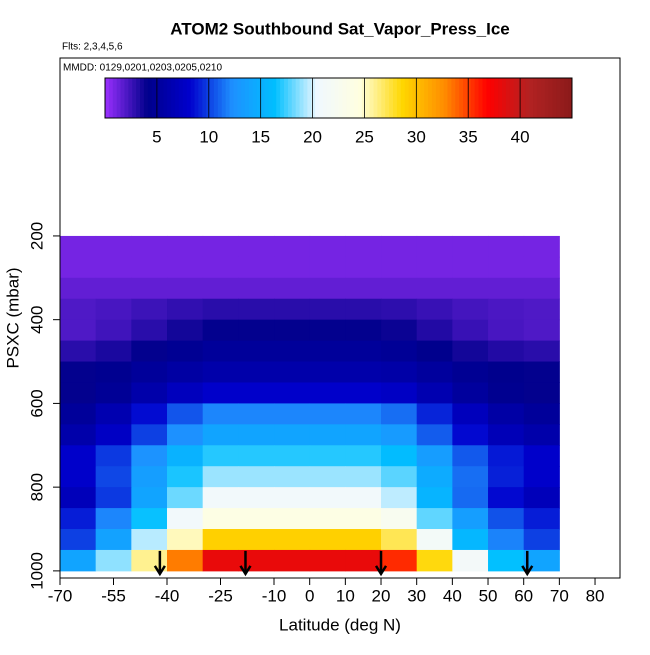 The height and width of the screenshot is (655, 650). Describe the element at coordinates (595, 595) in the screenshot. I see `x-tick-label: 80` at that location.